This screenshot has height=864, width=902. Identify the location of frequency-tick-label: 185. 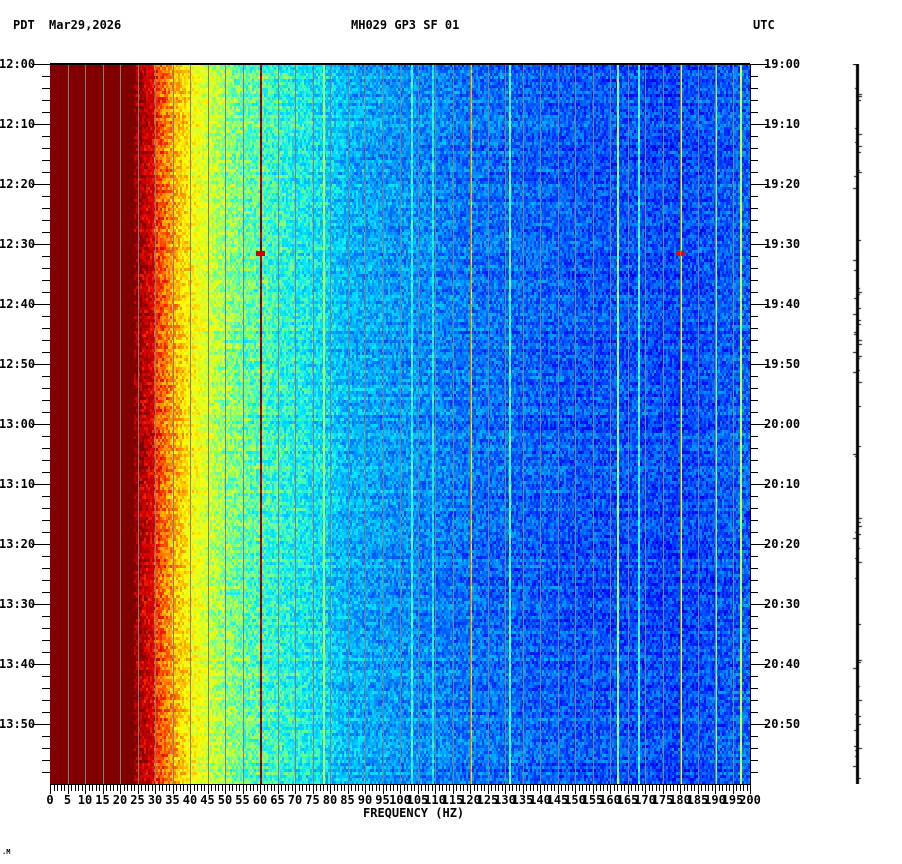
(697, 800).